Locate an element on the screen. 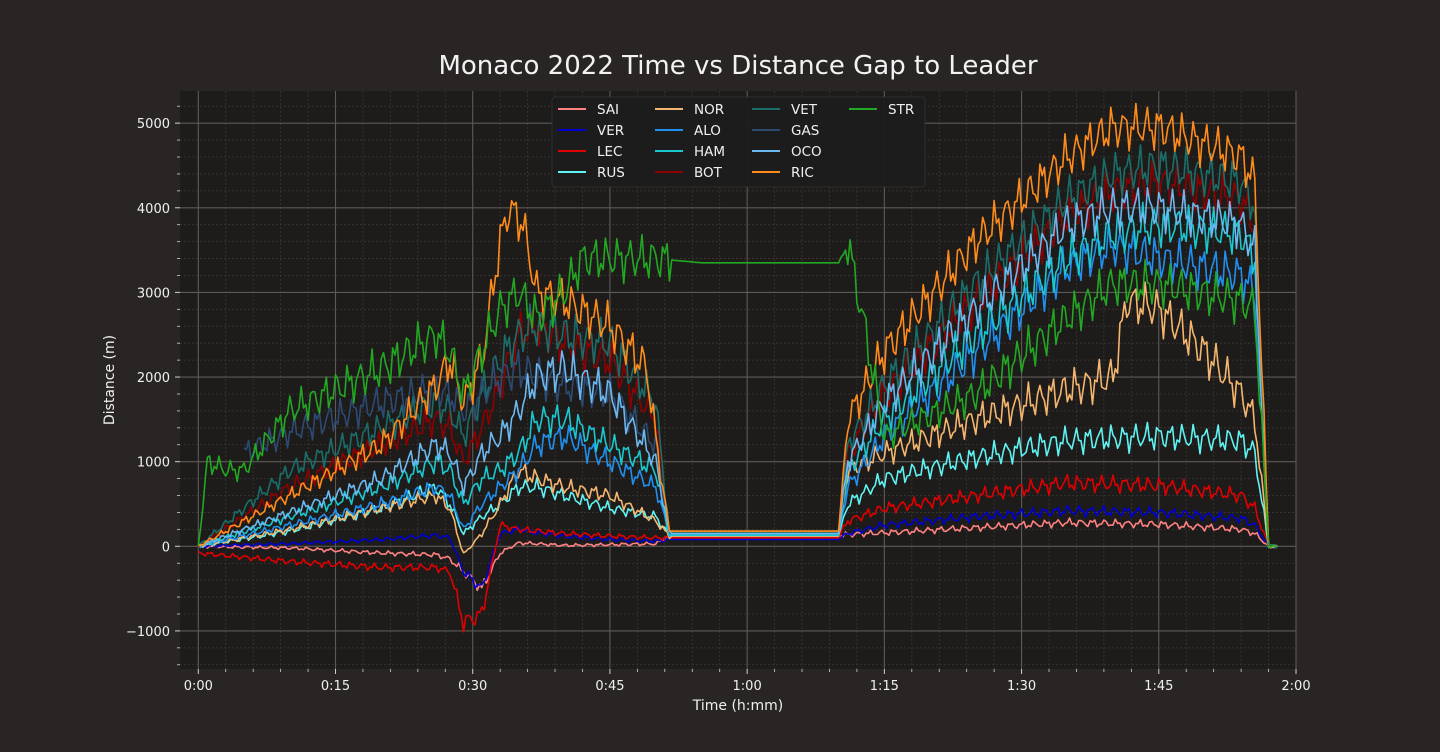  legend-label-ham: HAM is located at coordinates (709, 152).